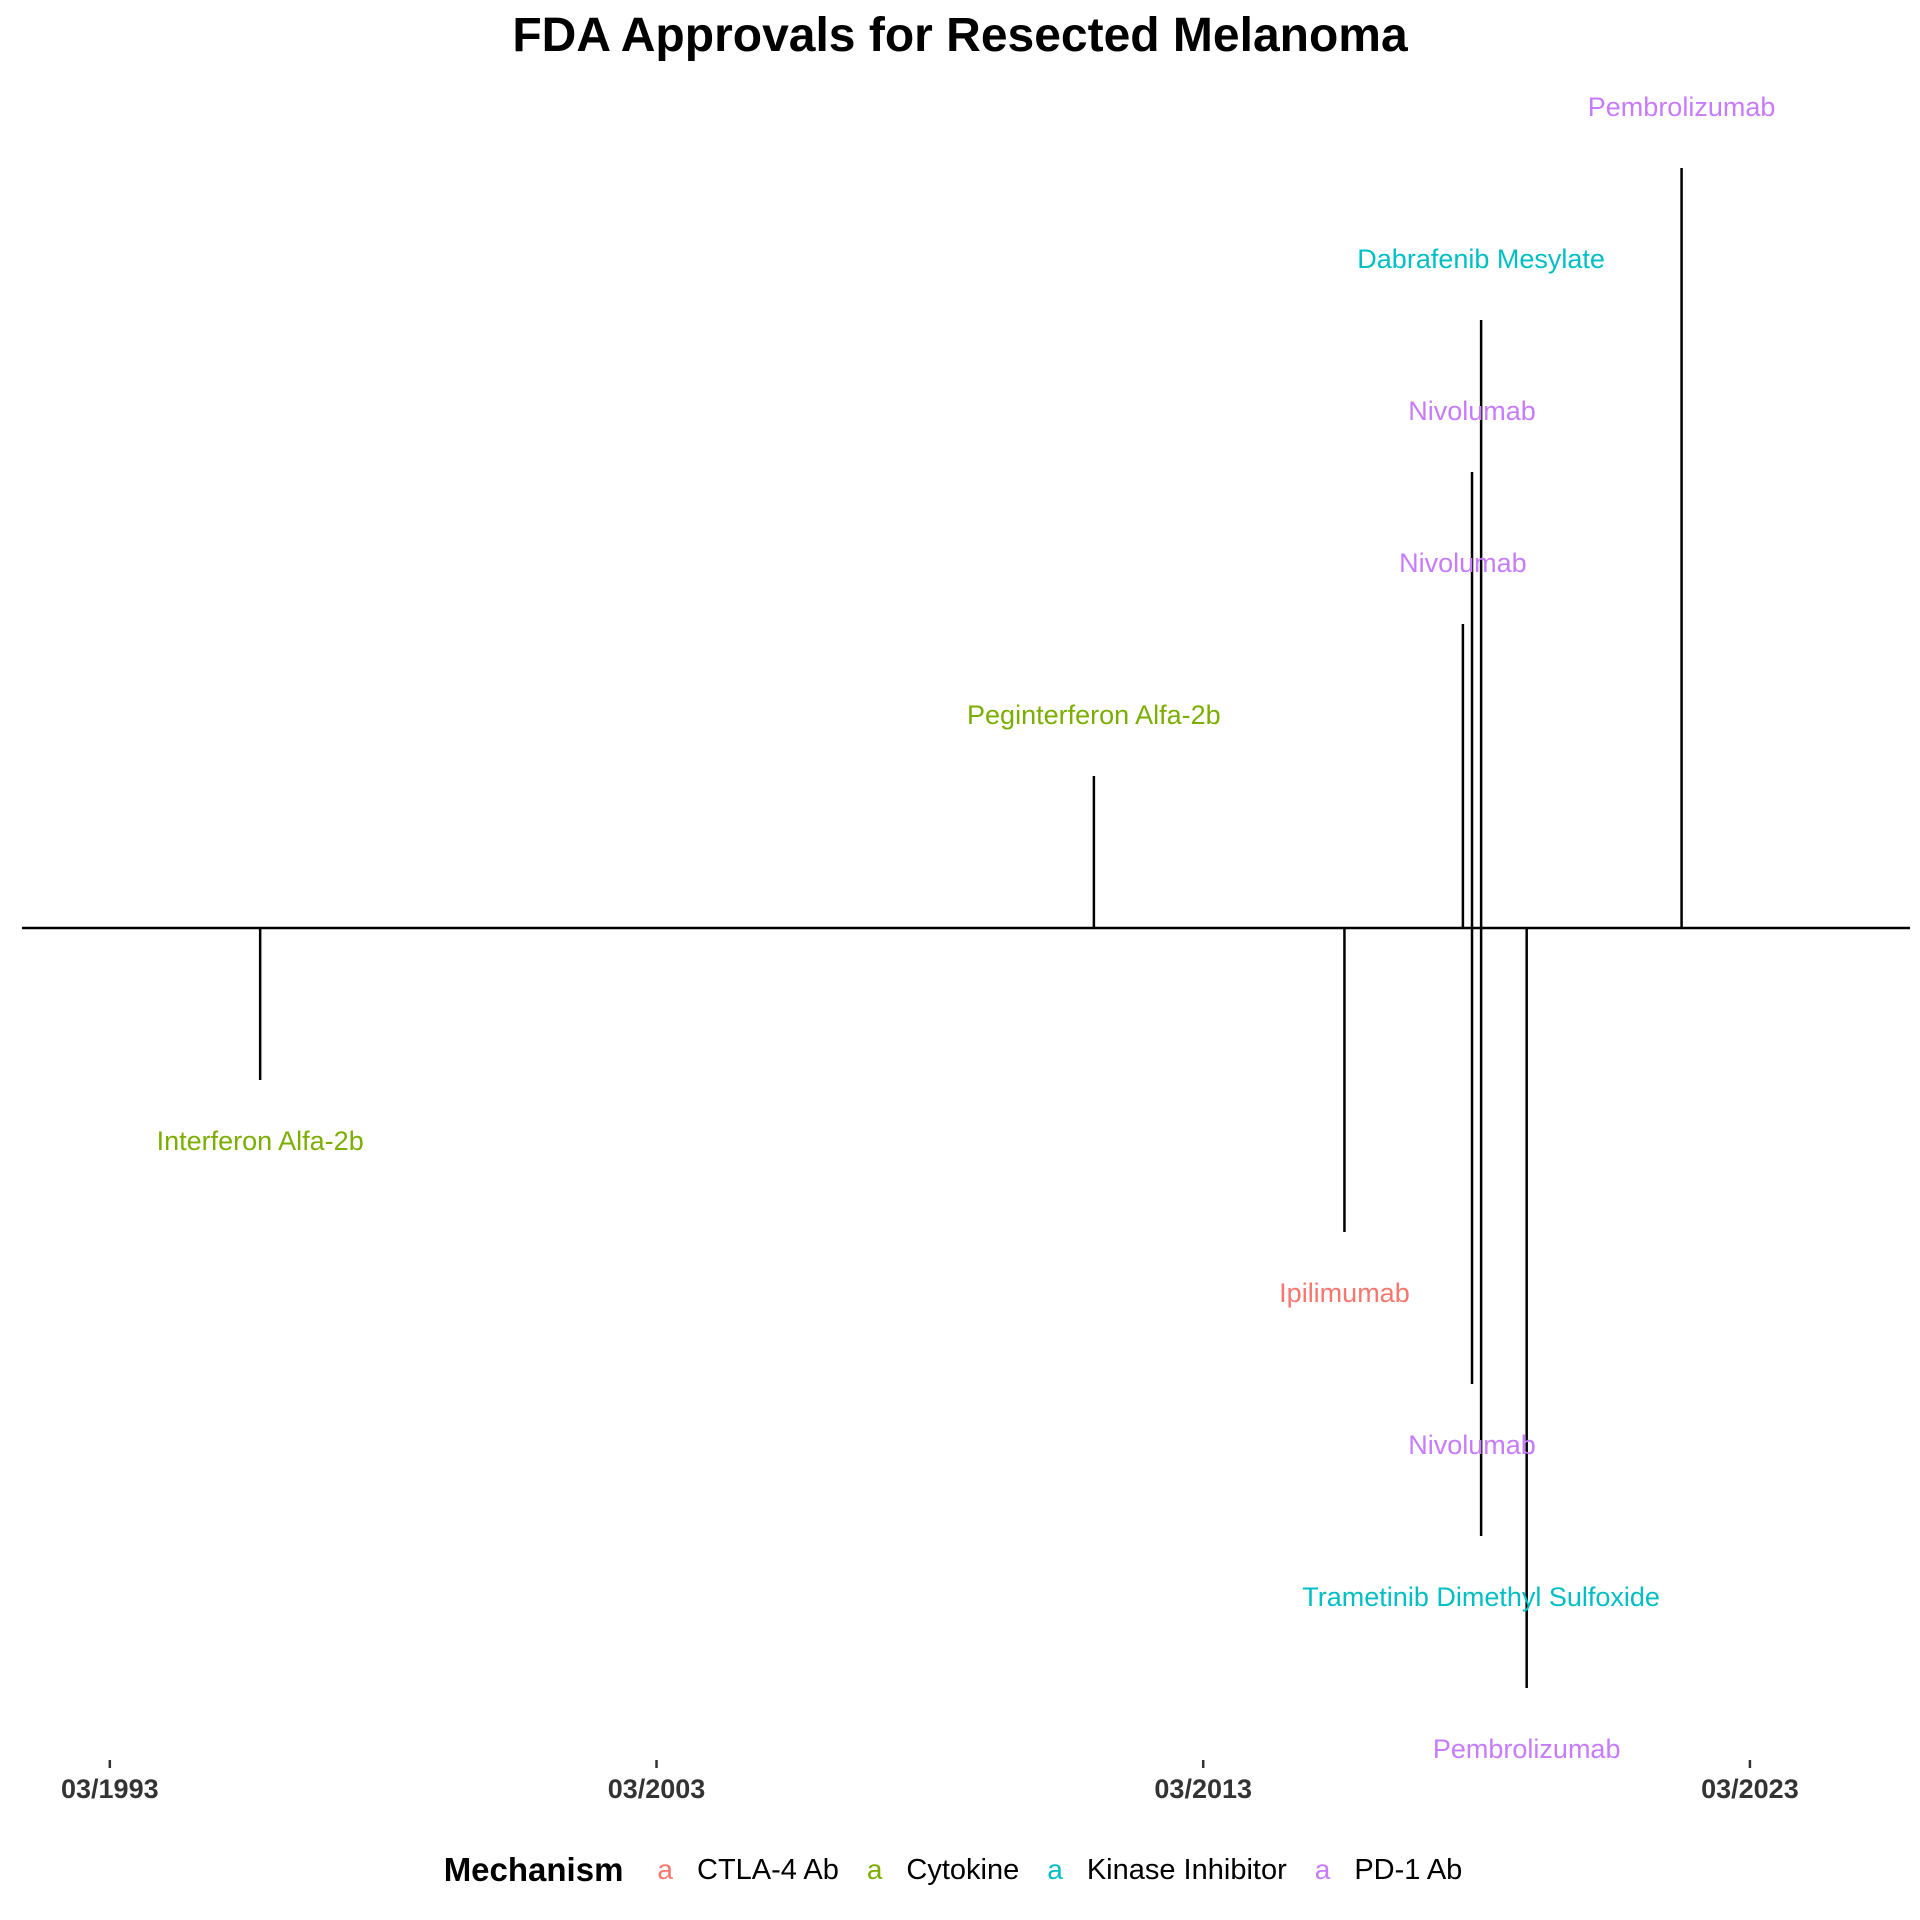  What do you see at coordinates (1344, 1293) in the screenshot?
I see `event-label: Ipilimumab` at bounding box center [1344, 1293].